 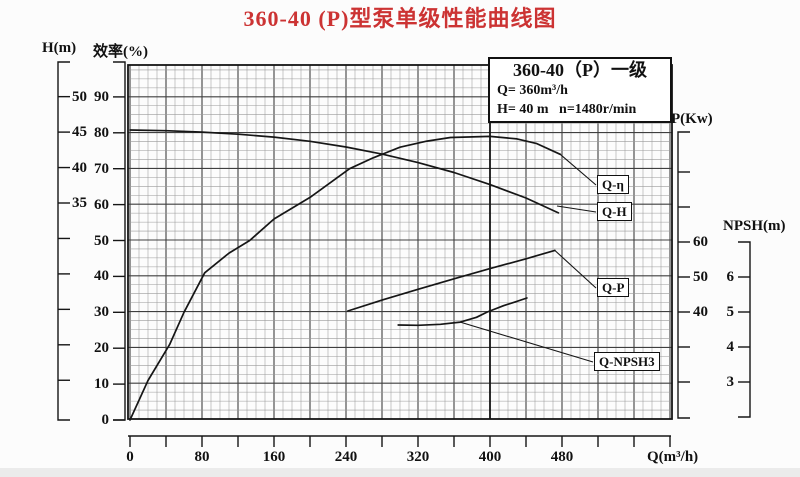 I want to click on eta-tick-label-70: 70, so click(x=101, y=168).